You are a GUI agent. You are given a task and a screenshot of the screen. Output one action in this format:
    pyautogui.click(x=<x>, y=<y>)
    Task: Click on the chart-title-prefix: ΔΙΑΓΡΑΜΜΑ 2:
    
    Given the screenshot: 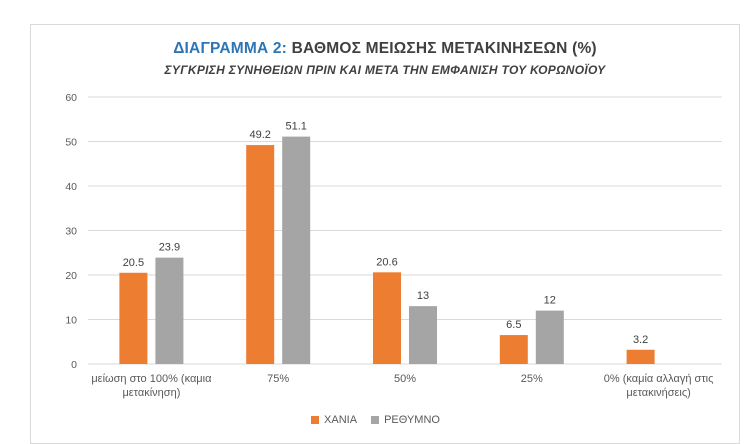 What is the action you would take?
    pyautogui.click(x=230, y=48)
    